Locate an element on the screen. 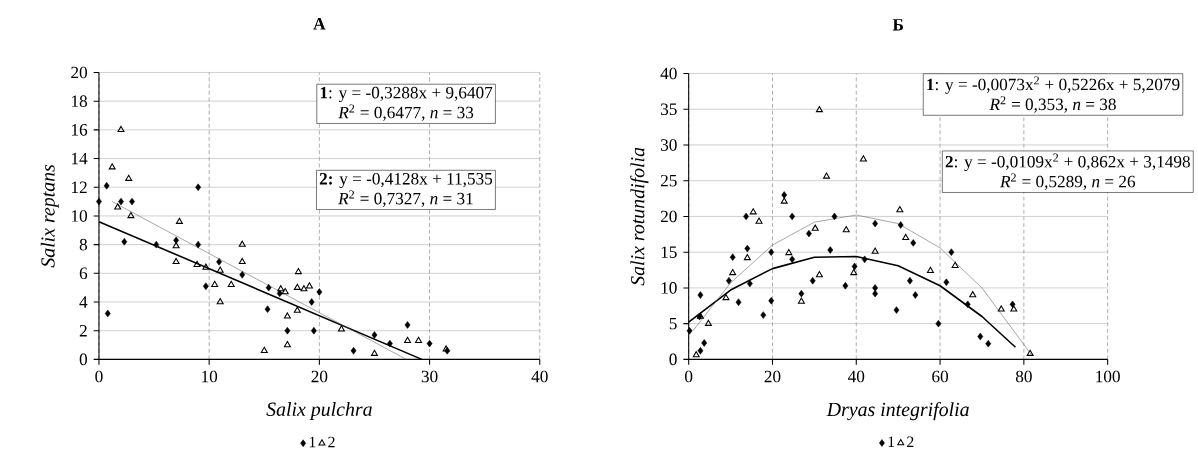 Image resolution: width=1198 pixels, height=476 pixels. annotation: 1: y = -0,3288x + 9,6407 is located at coordinates (406, 95).